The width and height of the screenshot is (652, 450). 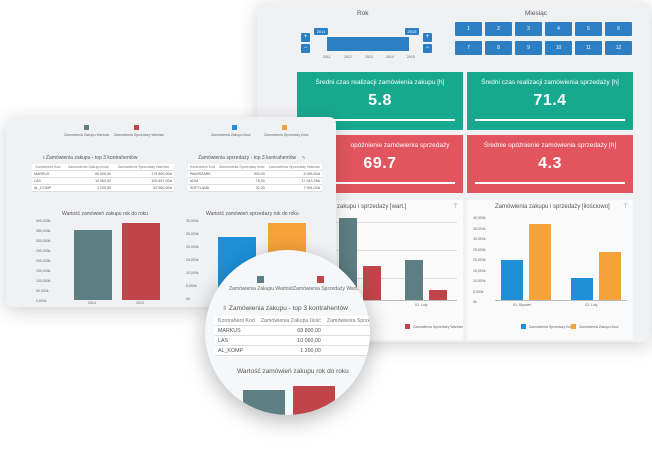 I want to click on table-row: MARKUS 60 000,00 179 800,00zł, so click(x=103, y=174).